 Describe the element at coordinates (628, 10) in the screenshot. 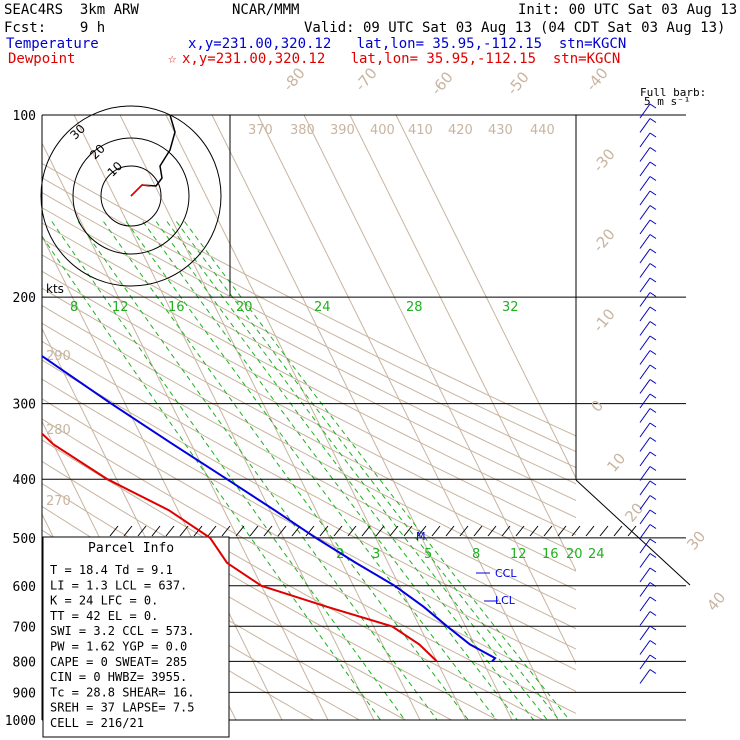

I see `init-time: Init: 00 UTC Sat 03 Aug 13` at that location.